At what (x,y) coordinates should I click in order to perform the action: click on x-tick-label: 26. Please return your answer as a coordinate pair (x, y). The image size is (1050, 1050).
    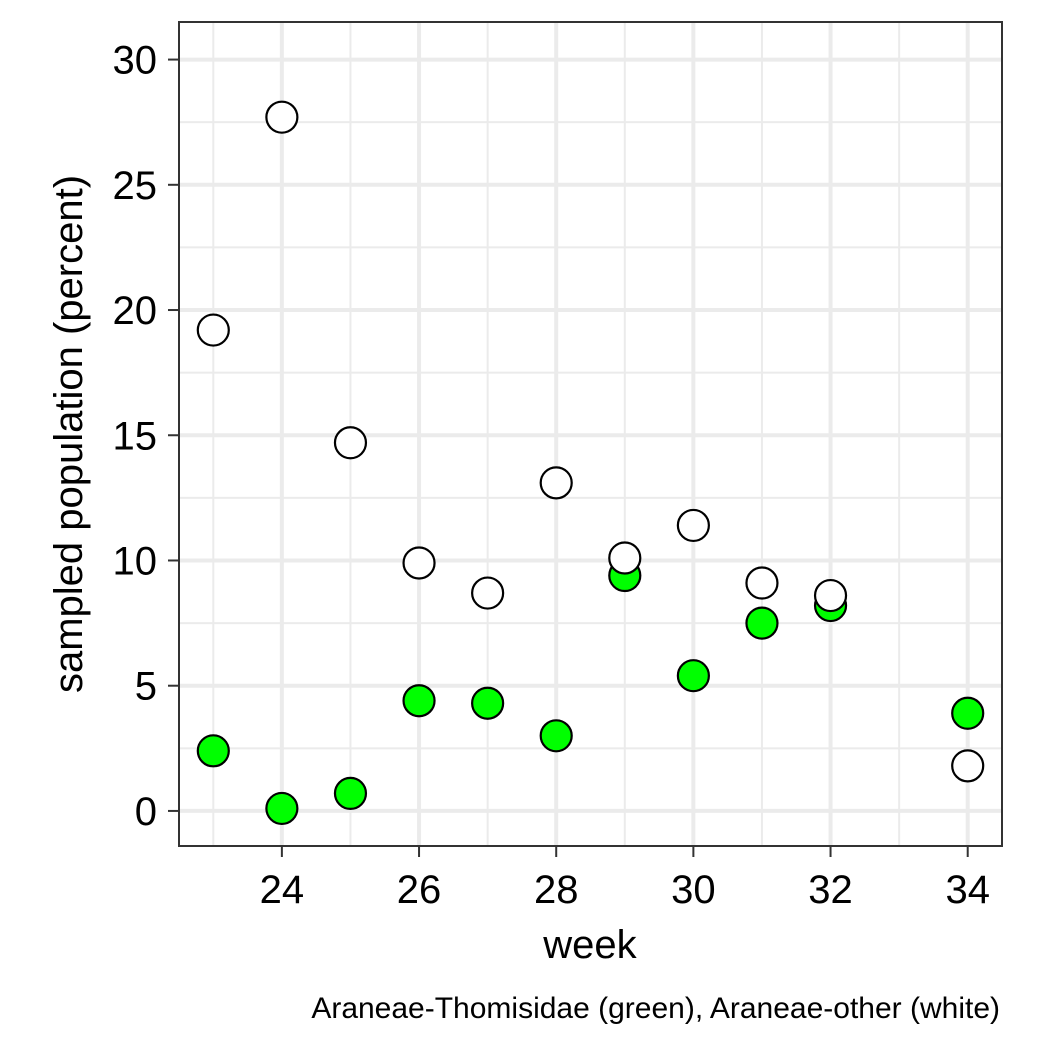
    Looking at the image, I should click on (419, 890).